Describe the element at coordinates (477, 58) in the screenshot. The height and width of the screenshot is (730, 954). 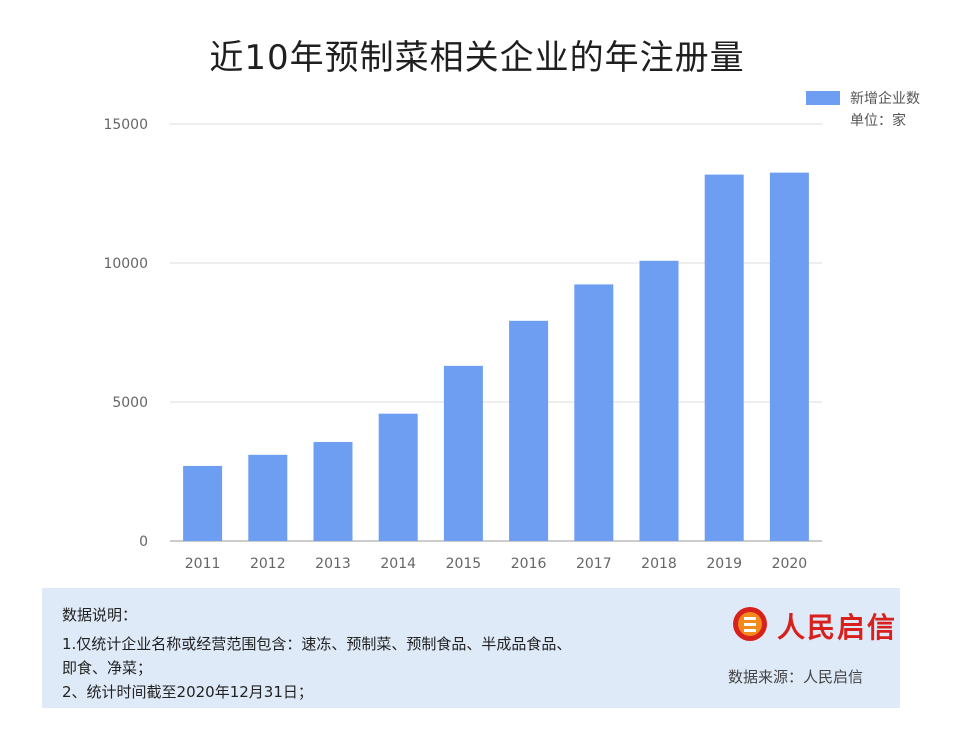
I see `chart-title: 近10年预制菜相关企业的年注册量` at that location.